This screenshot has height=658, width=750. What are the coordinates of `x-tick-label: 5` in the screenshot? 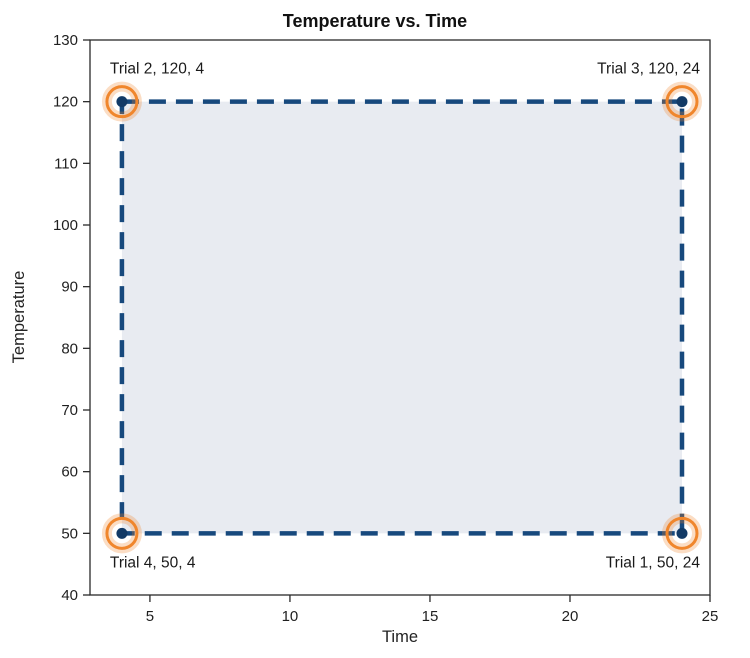 It's located at (150, 616).